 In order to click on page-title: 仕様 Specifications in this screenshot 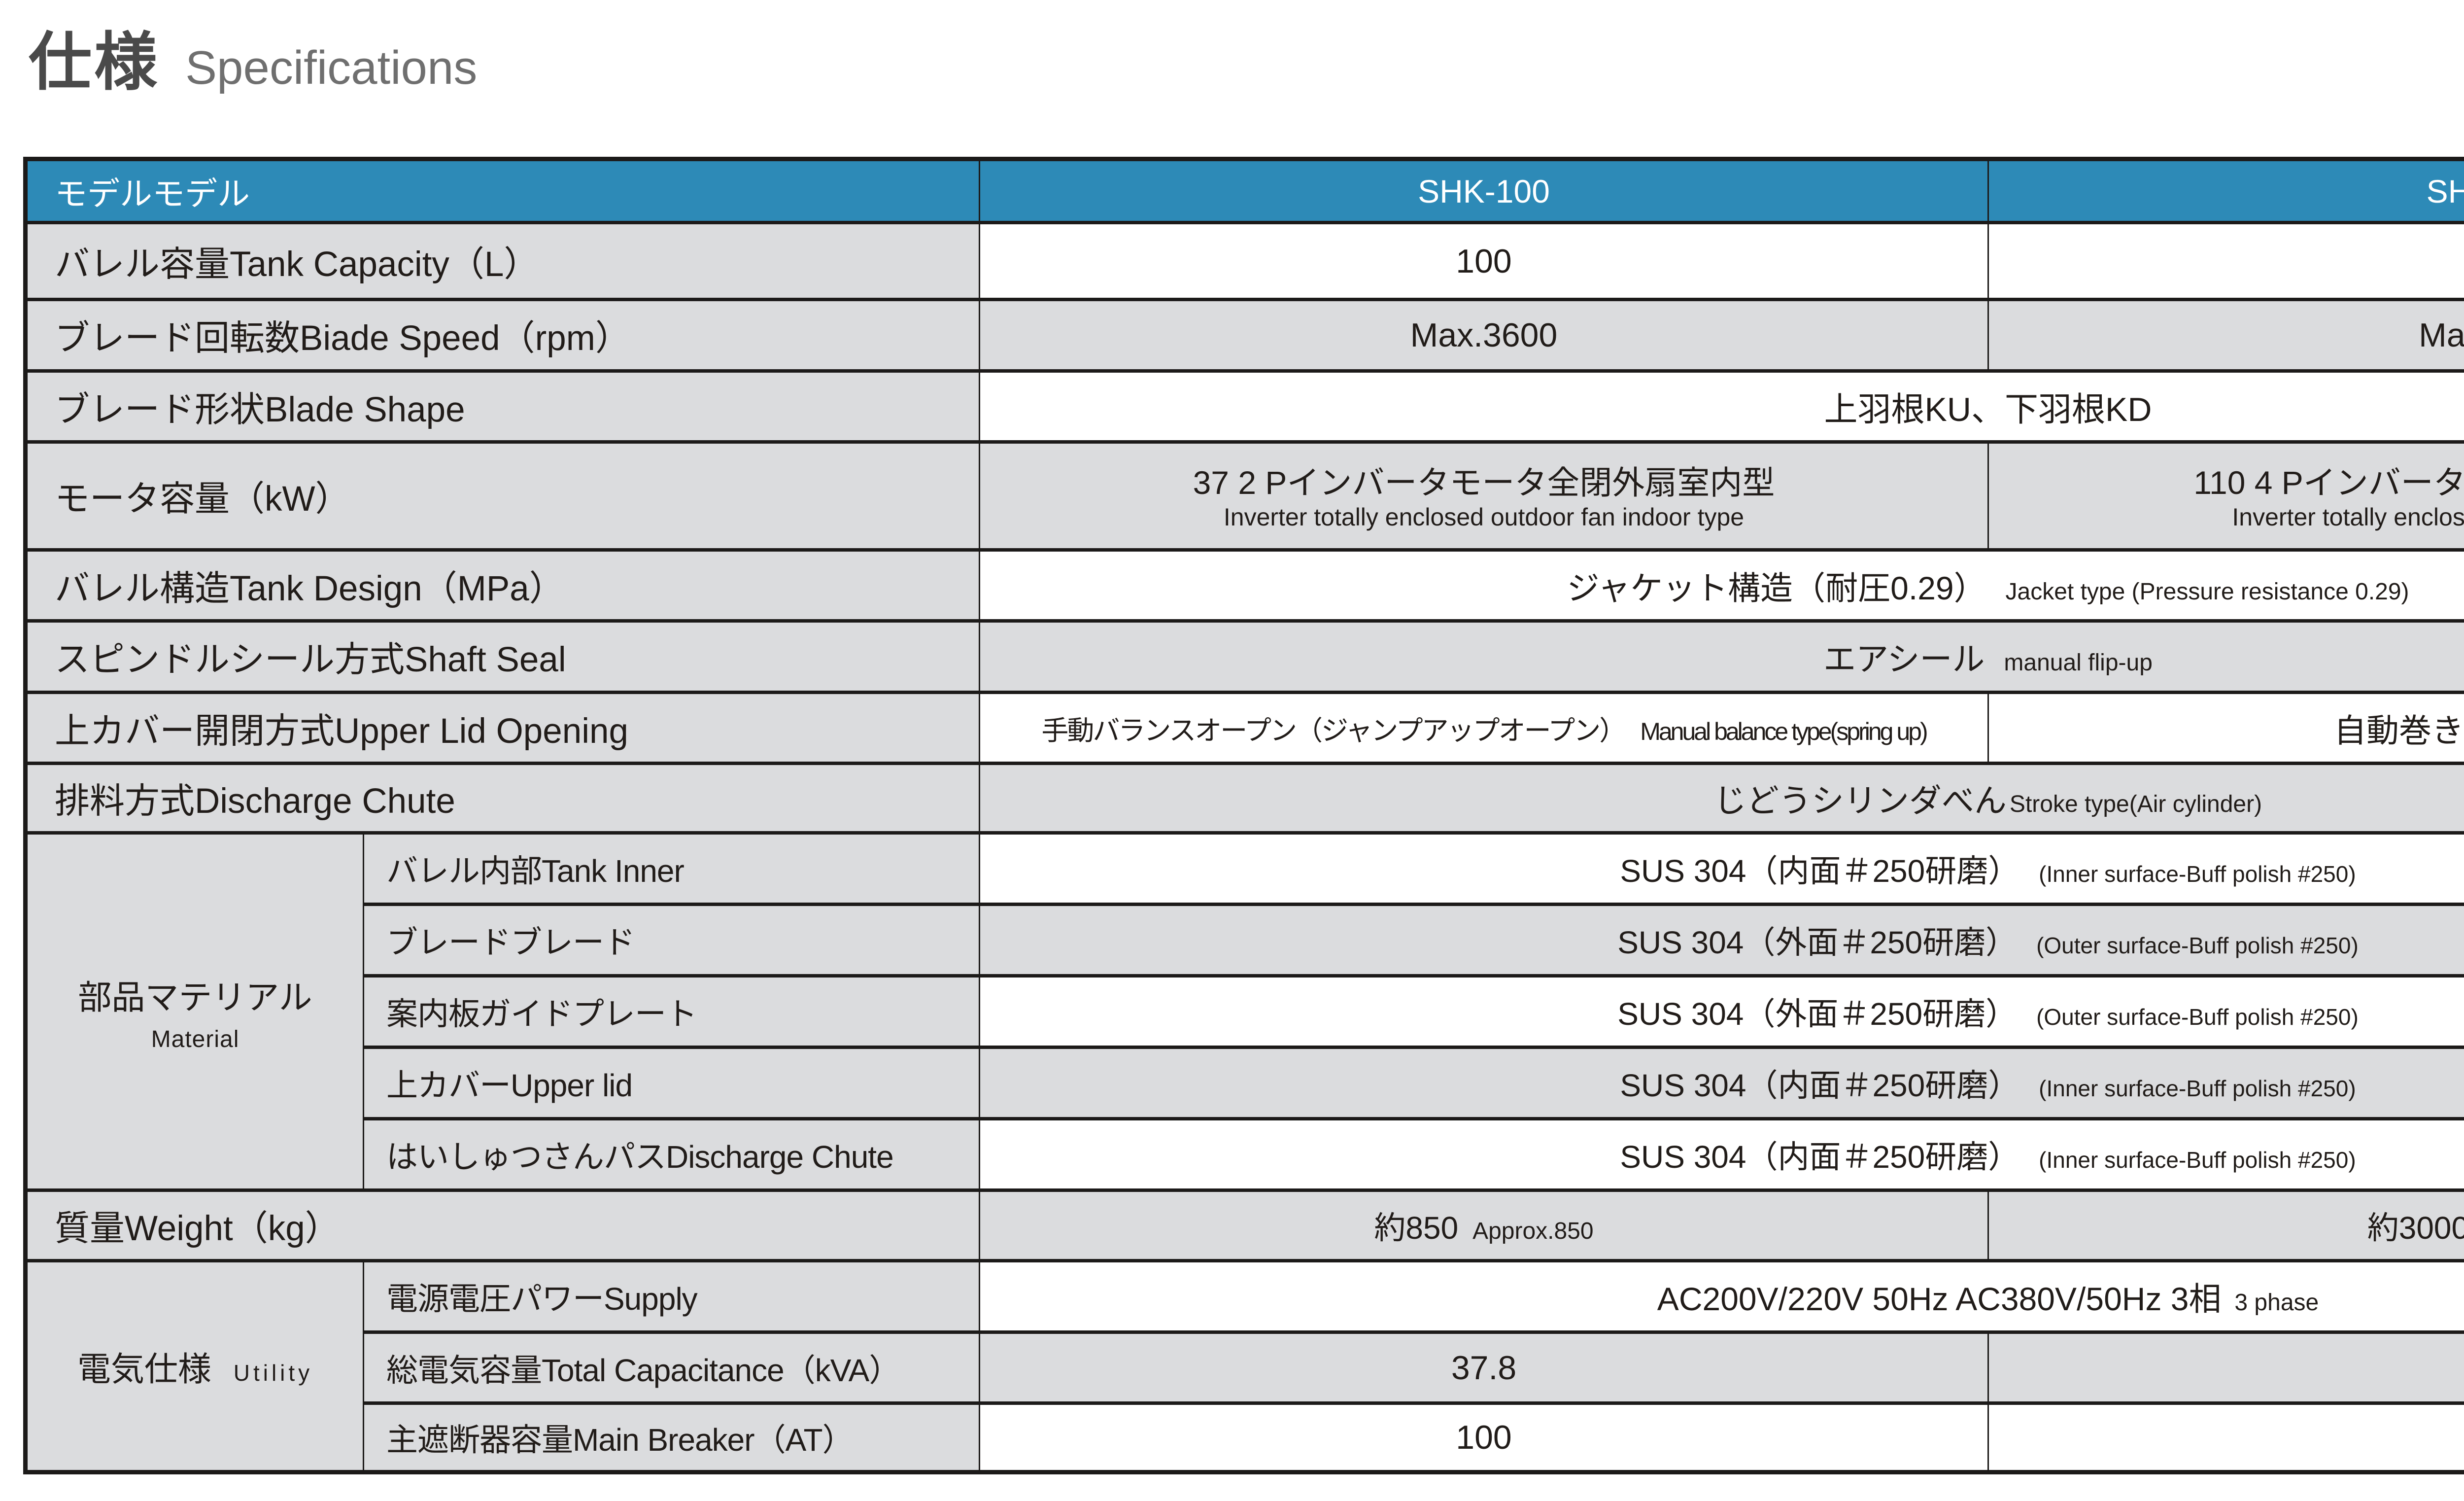, I will do `click(253, 56)`.